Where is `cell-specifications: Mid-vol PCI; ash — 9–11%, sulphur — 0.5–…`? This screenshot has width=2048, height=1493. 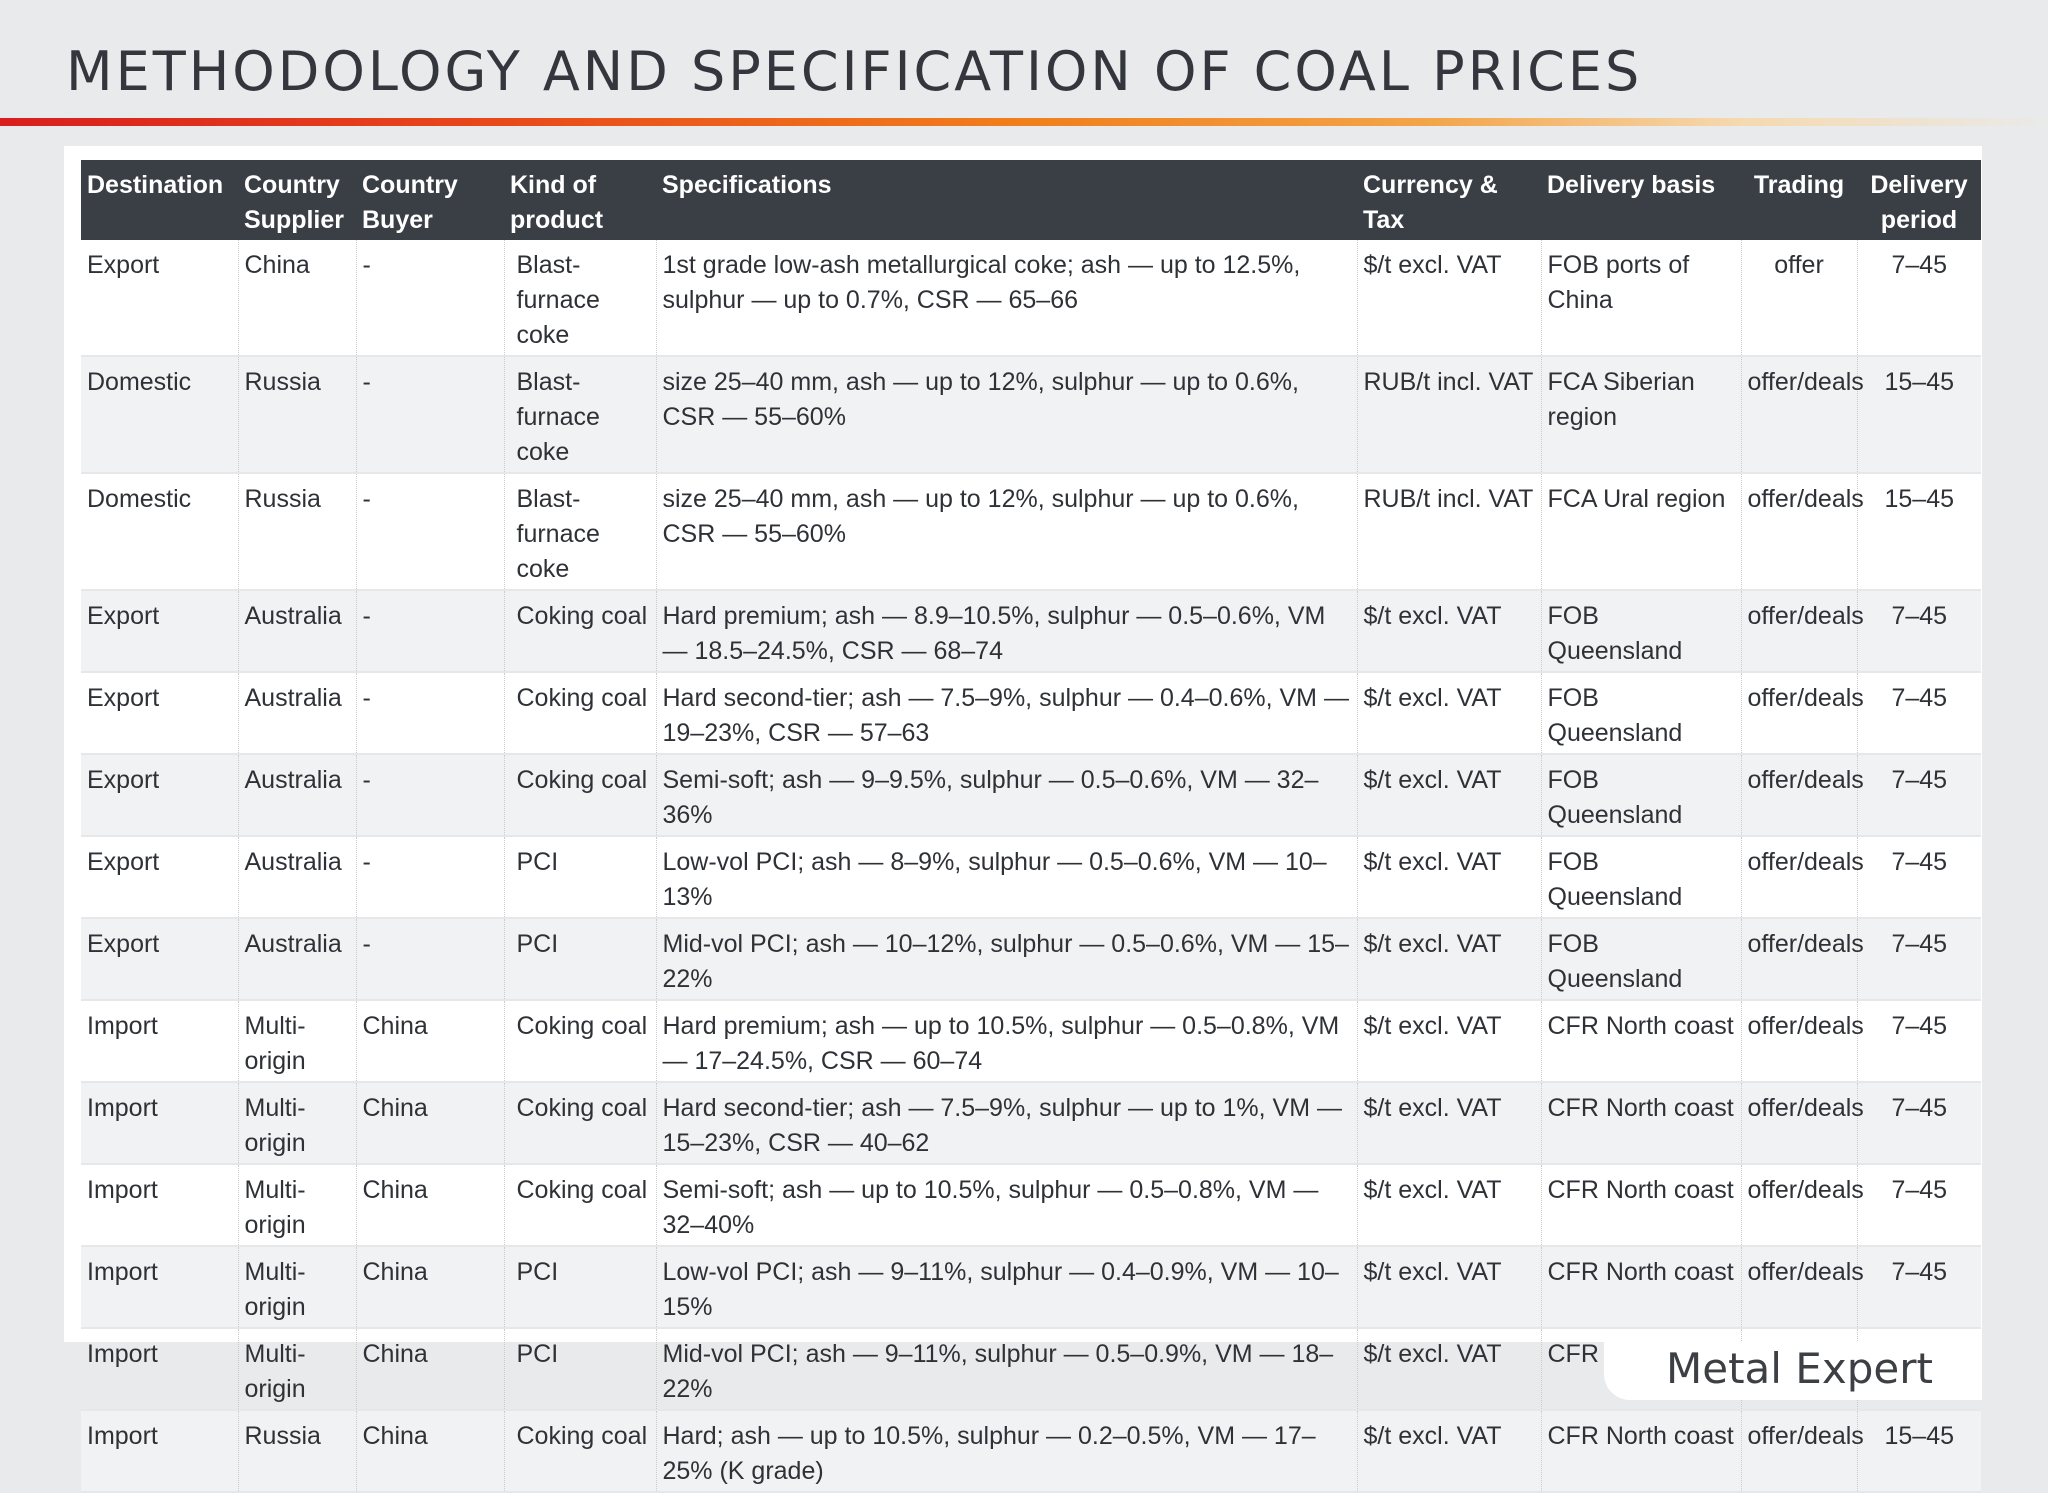
cell-specifications: Mid-vol PCI; ash — 9–11%, sulphur — 0.5–… is located at coordinates (1006, 1369).